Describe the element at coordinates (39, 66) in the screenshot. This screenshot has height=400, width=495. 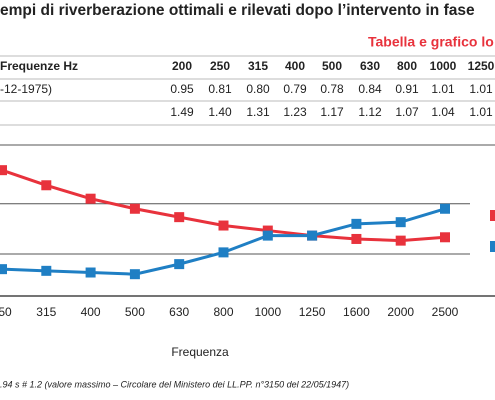
I see `table-header-label: Frequenze Hz` at that location.